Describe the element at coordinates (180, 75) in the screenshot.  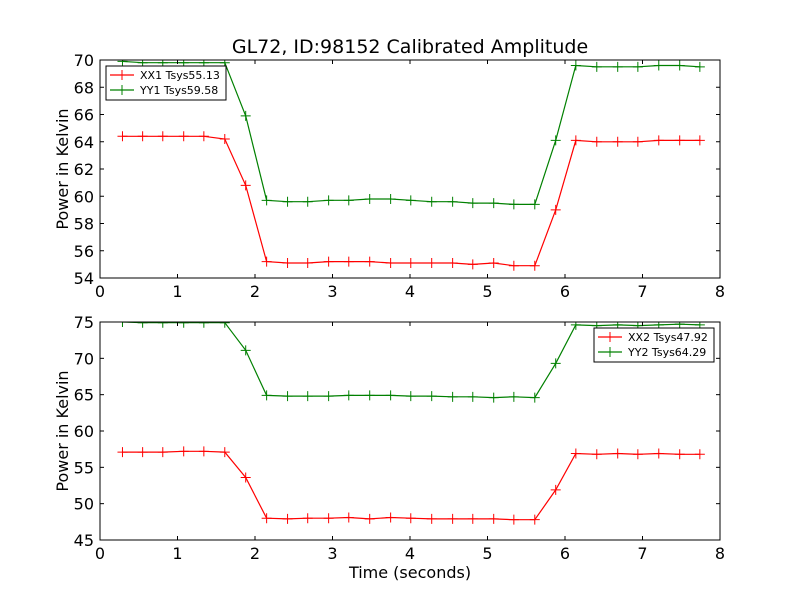
I see `legend-label: XX1 Tsys55.13` at that location.